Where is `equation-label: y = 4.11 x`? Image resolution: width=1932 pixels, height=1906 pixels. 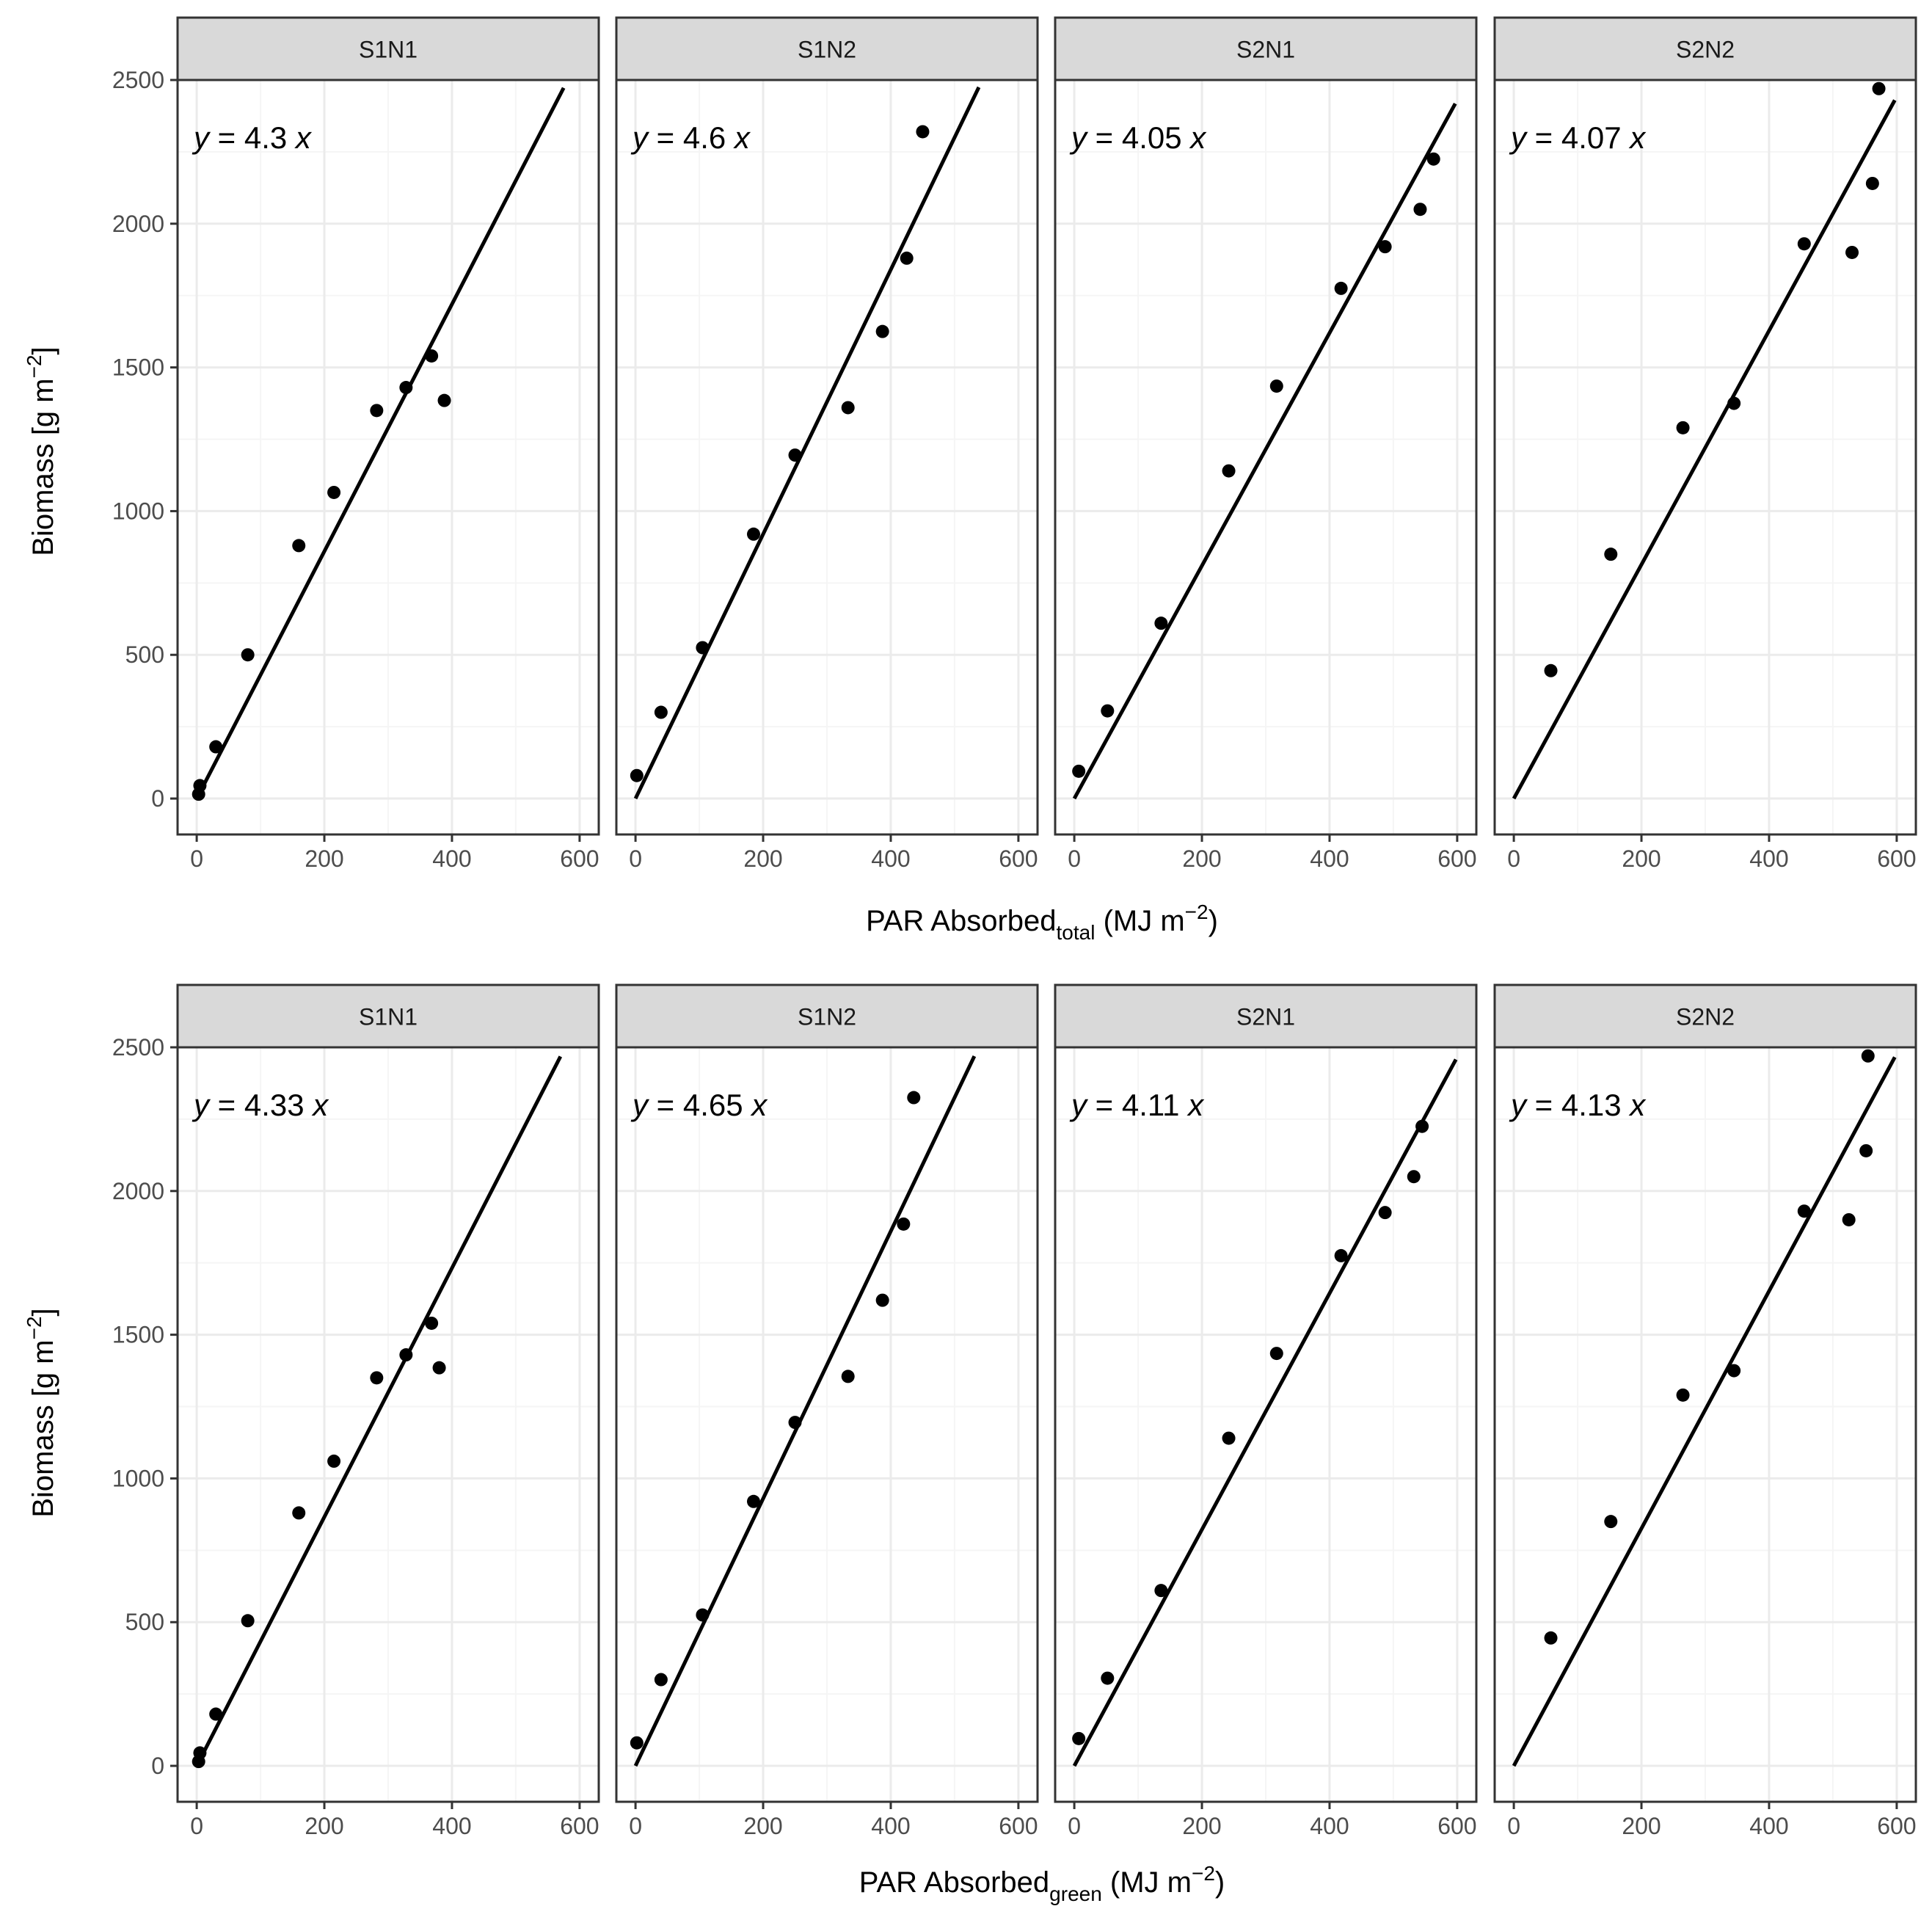
equation-label: y = 4.11 x is located at coordinates (1137, 1105).